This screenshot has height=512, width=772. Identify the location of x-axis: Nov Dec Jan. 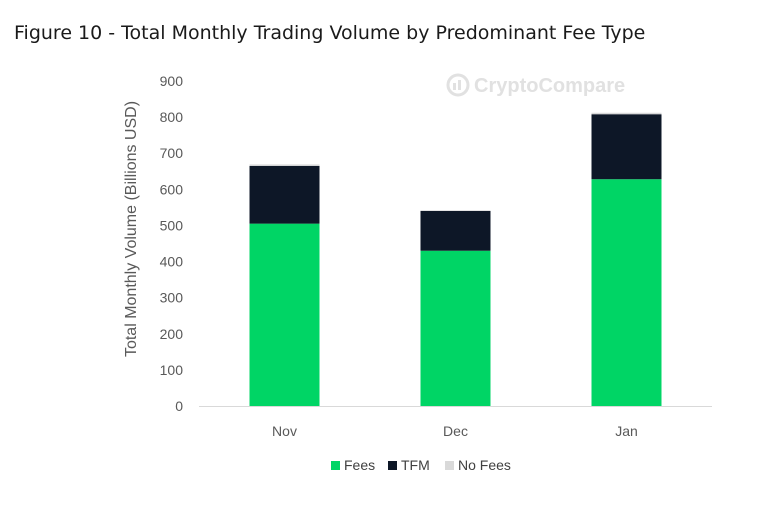
(455, 431).